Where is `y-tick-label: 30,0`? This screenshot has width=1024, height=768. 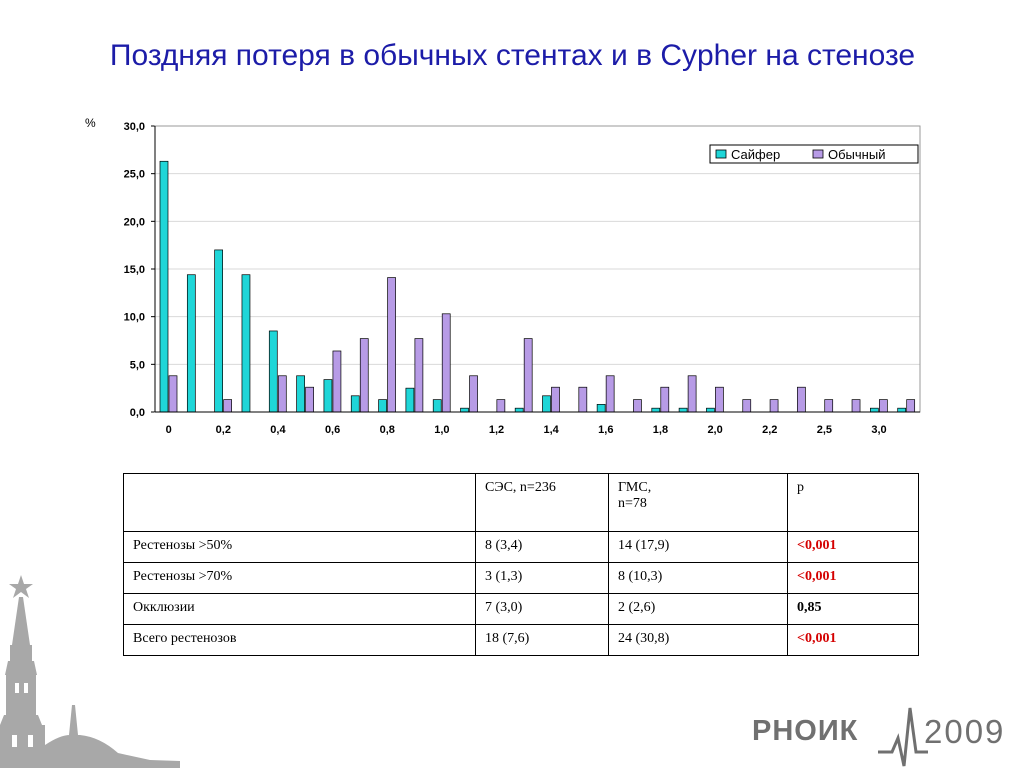 y-tick-label: 30,0 is located at coordinates (134, 127).